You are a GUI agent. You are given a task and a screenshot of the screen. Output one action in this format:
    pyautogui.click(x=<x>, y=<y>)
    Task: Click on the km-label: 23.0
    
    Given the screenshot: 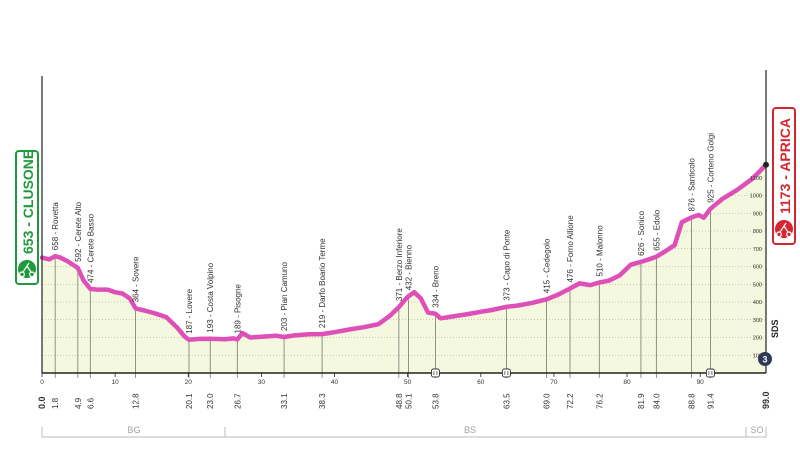 What is the action you would take?
    pyautogui.click(x=210, y=401)
    